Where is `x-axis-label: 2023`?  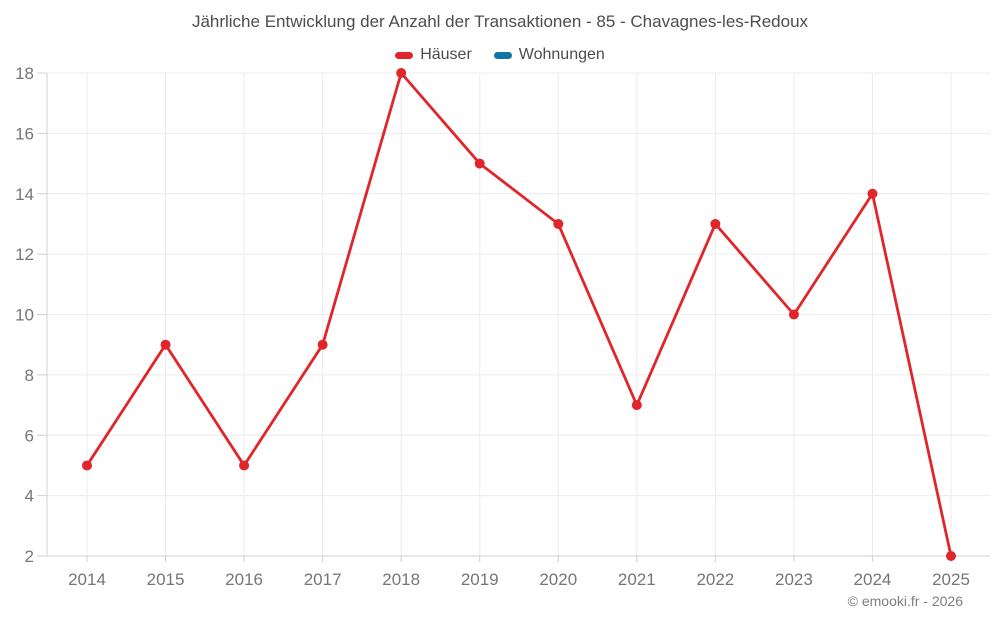 x-axis-label: 2023 is located at coordinates (794, 579).